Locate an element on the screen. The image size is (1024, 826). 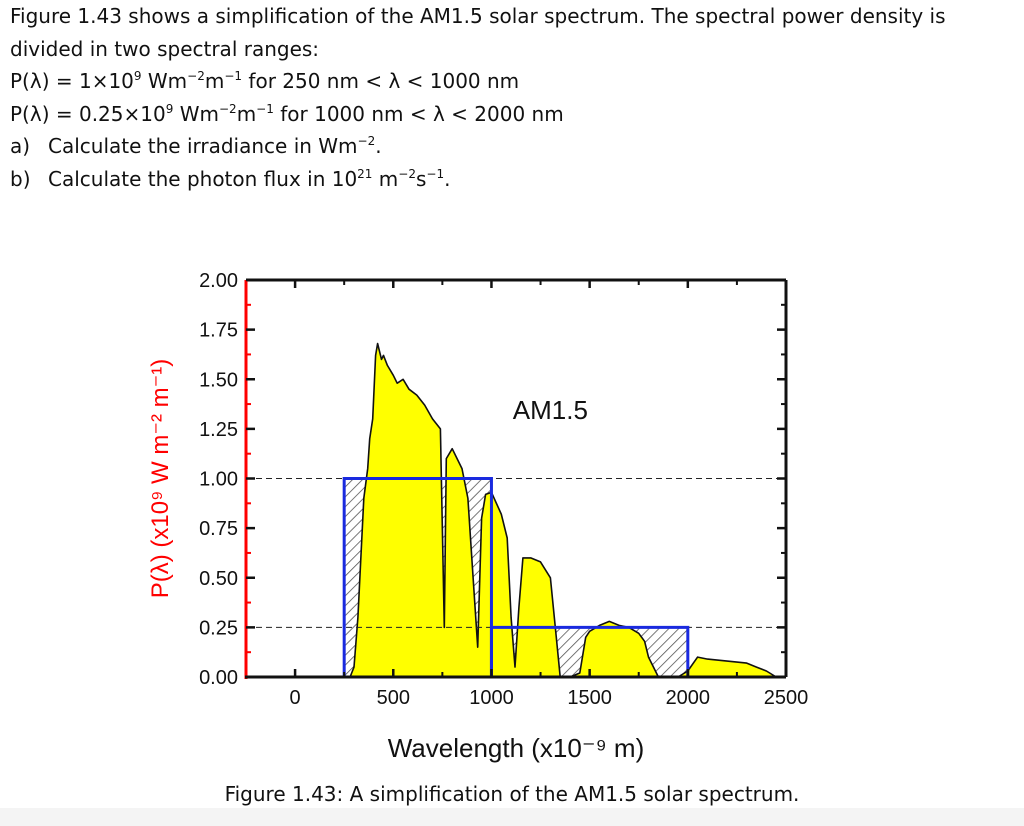
question-a-label: a) is located at coordinates (20, 146).